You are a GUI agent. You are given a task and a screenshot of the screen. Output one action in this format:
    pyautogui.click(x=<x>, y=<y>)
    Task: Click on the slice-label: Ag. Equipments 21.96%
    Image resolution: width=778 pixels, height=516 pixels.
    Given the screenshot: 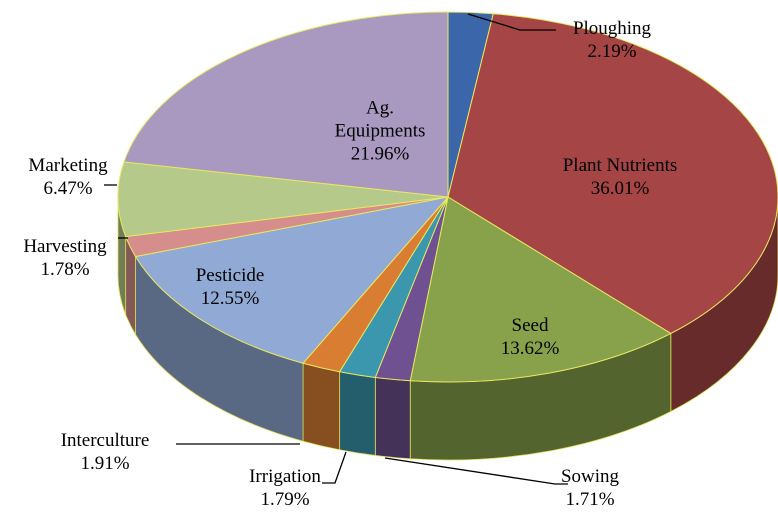 What is the action you would take?
    pyautogui.click(x=380, y=131)
    